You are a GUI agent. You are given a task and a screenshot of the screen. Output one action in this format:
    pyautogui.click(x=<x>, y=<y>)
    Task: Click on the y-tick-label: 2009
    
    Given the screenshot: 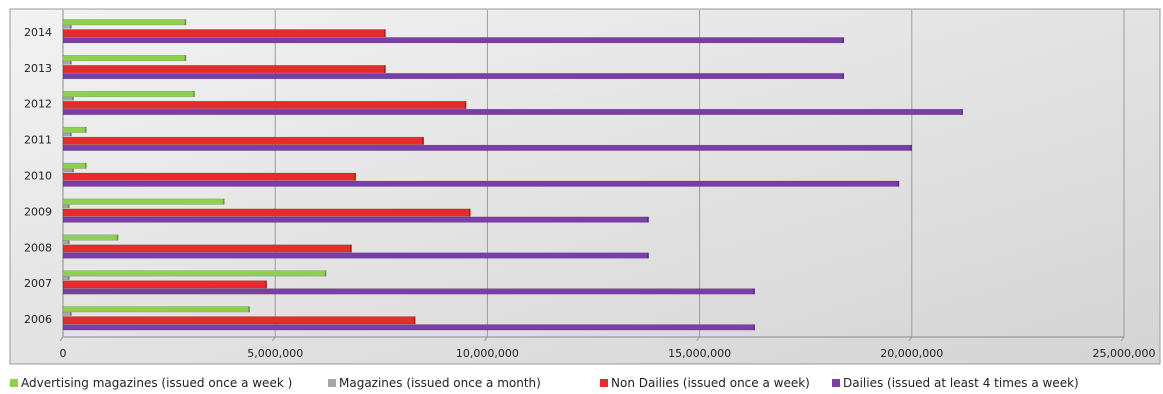 What is the action you would take?
    pyautogui.click(x=38, y=211)
    